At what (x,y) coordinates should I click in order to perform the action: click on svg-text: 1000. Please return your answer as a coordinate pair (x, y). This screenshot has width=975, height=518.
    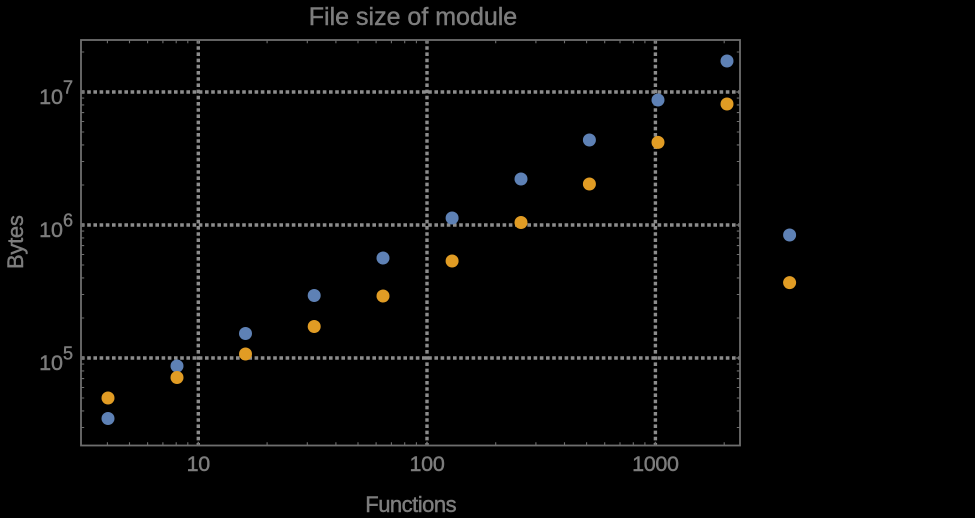
    Looking at the image, I should click on (655, 464).